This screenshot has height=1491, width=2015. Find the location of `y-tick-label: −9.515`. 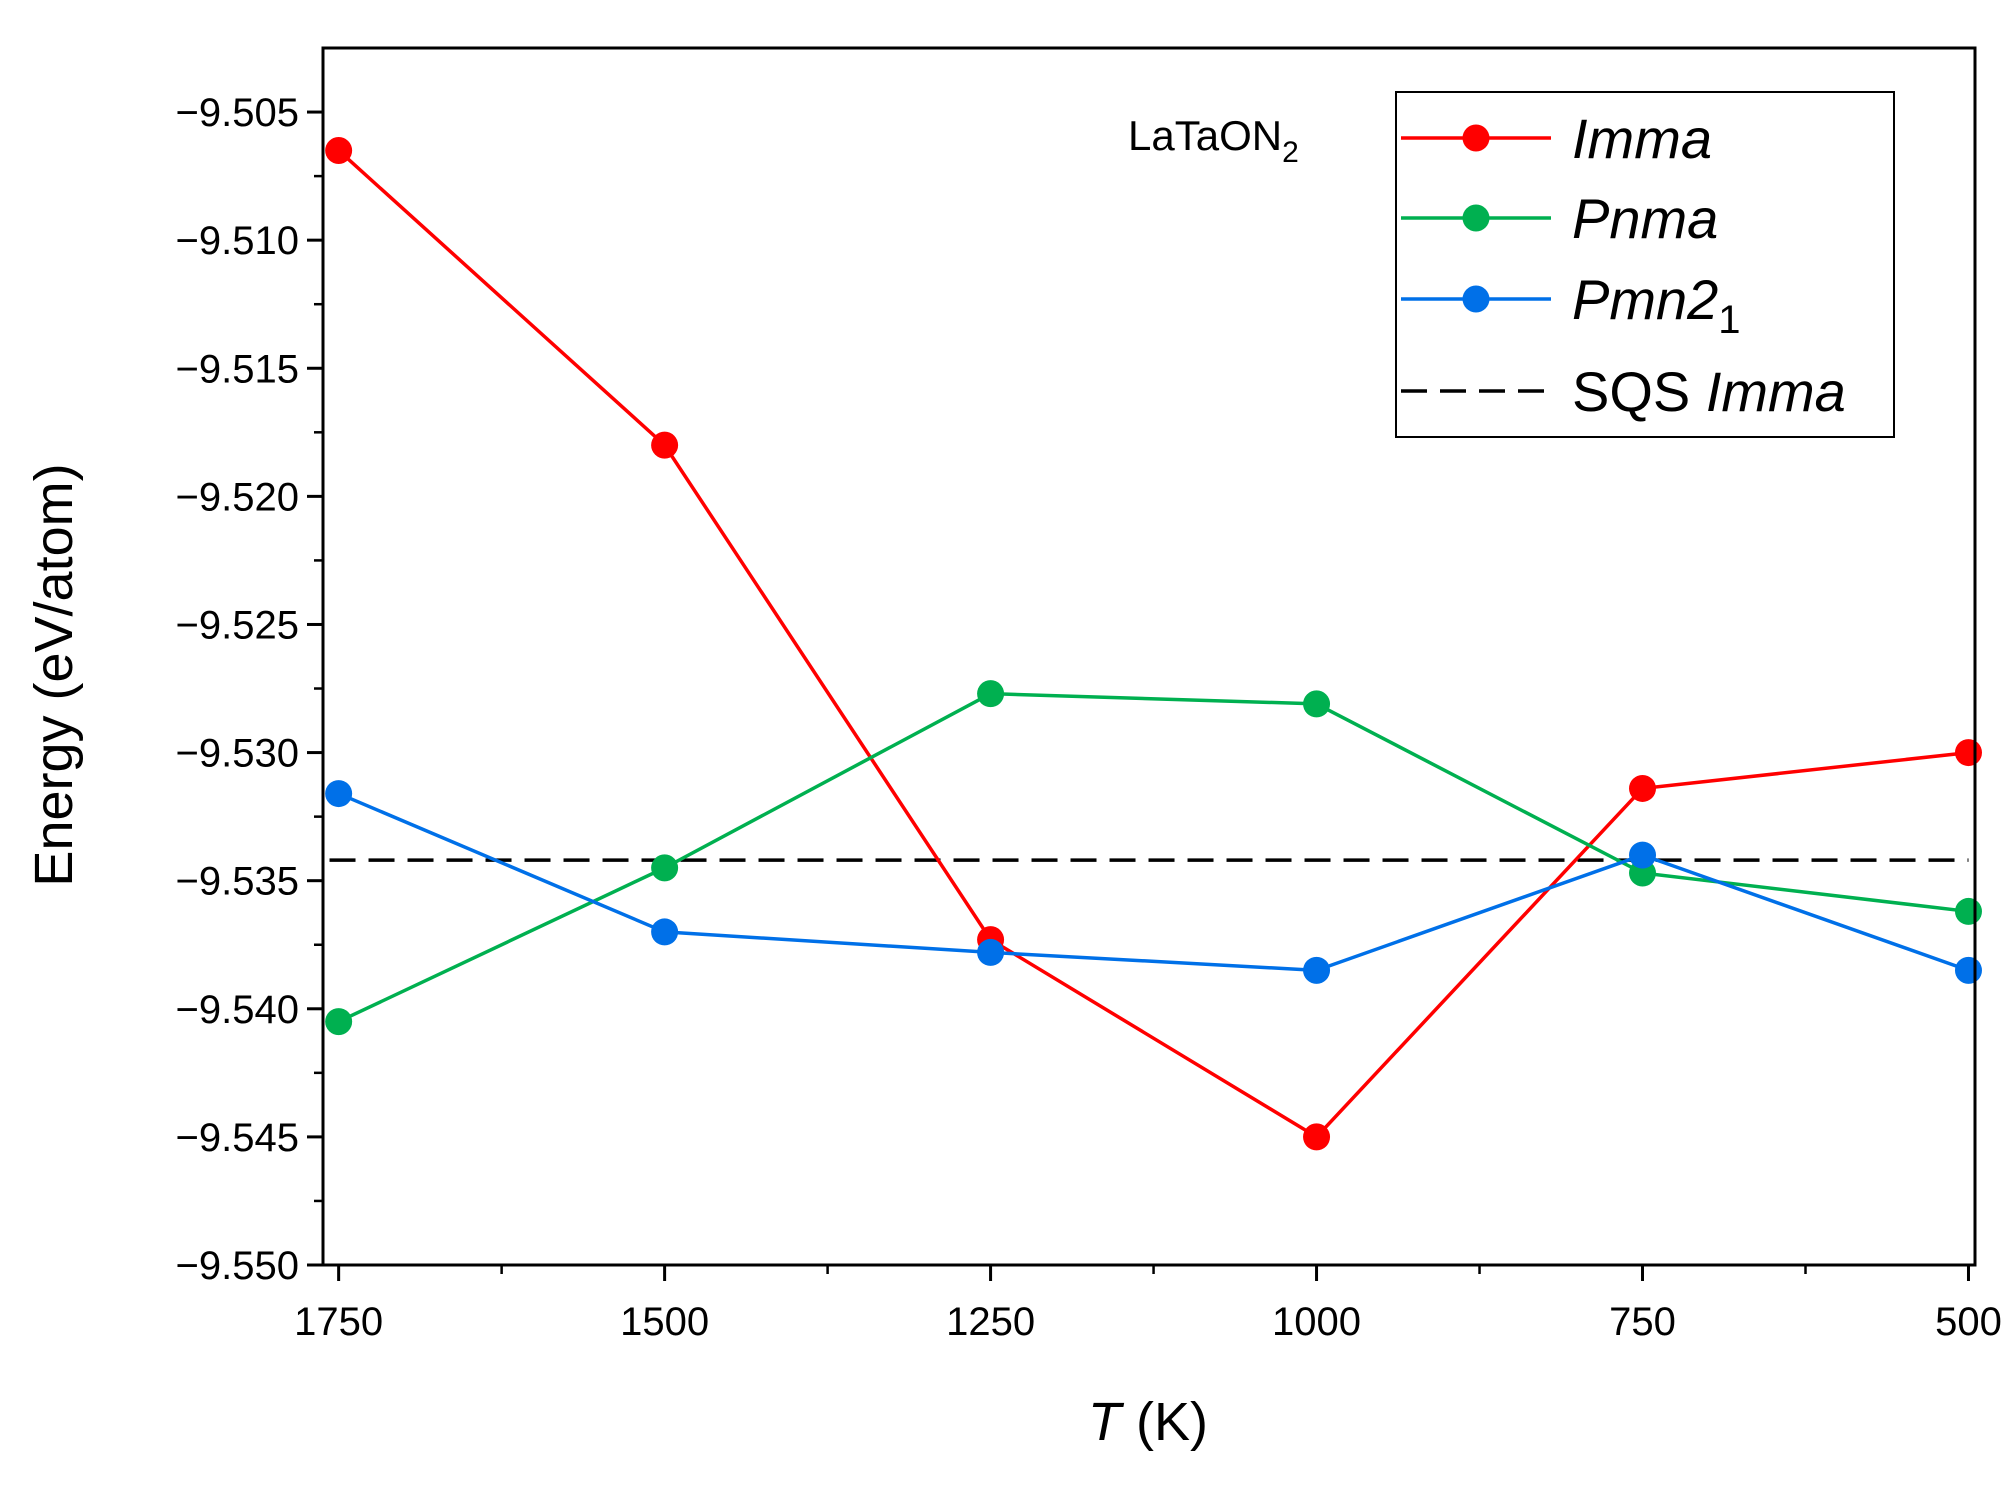

y-tick-label: −9.515 is located at coordinates (237, 369).